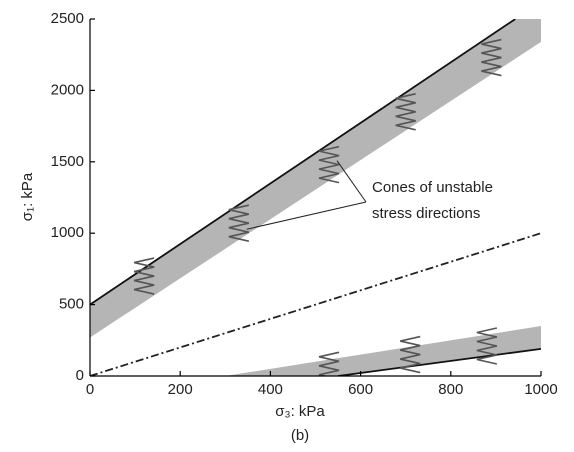  What do you see at coordinates (540, 389) in the screenshot?
I see `x-tick-label: 1000` at bounding box center [540, 389].